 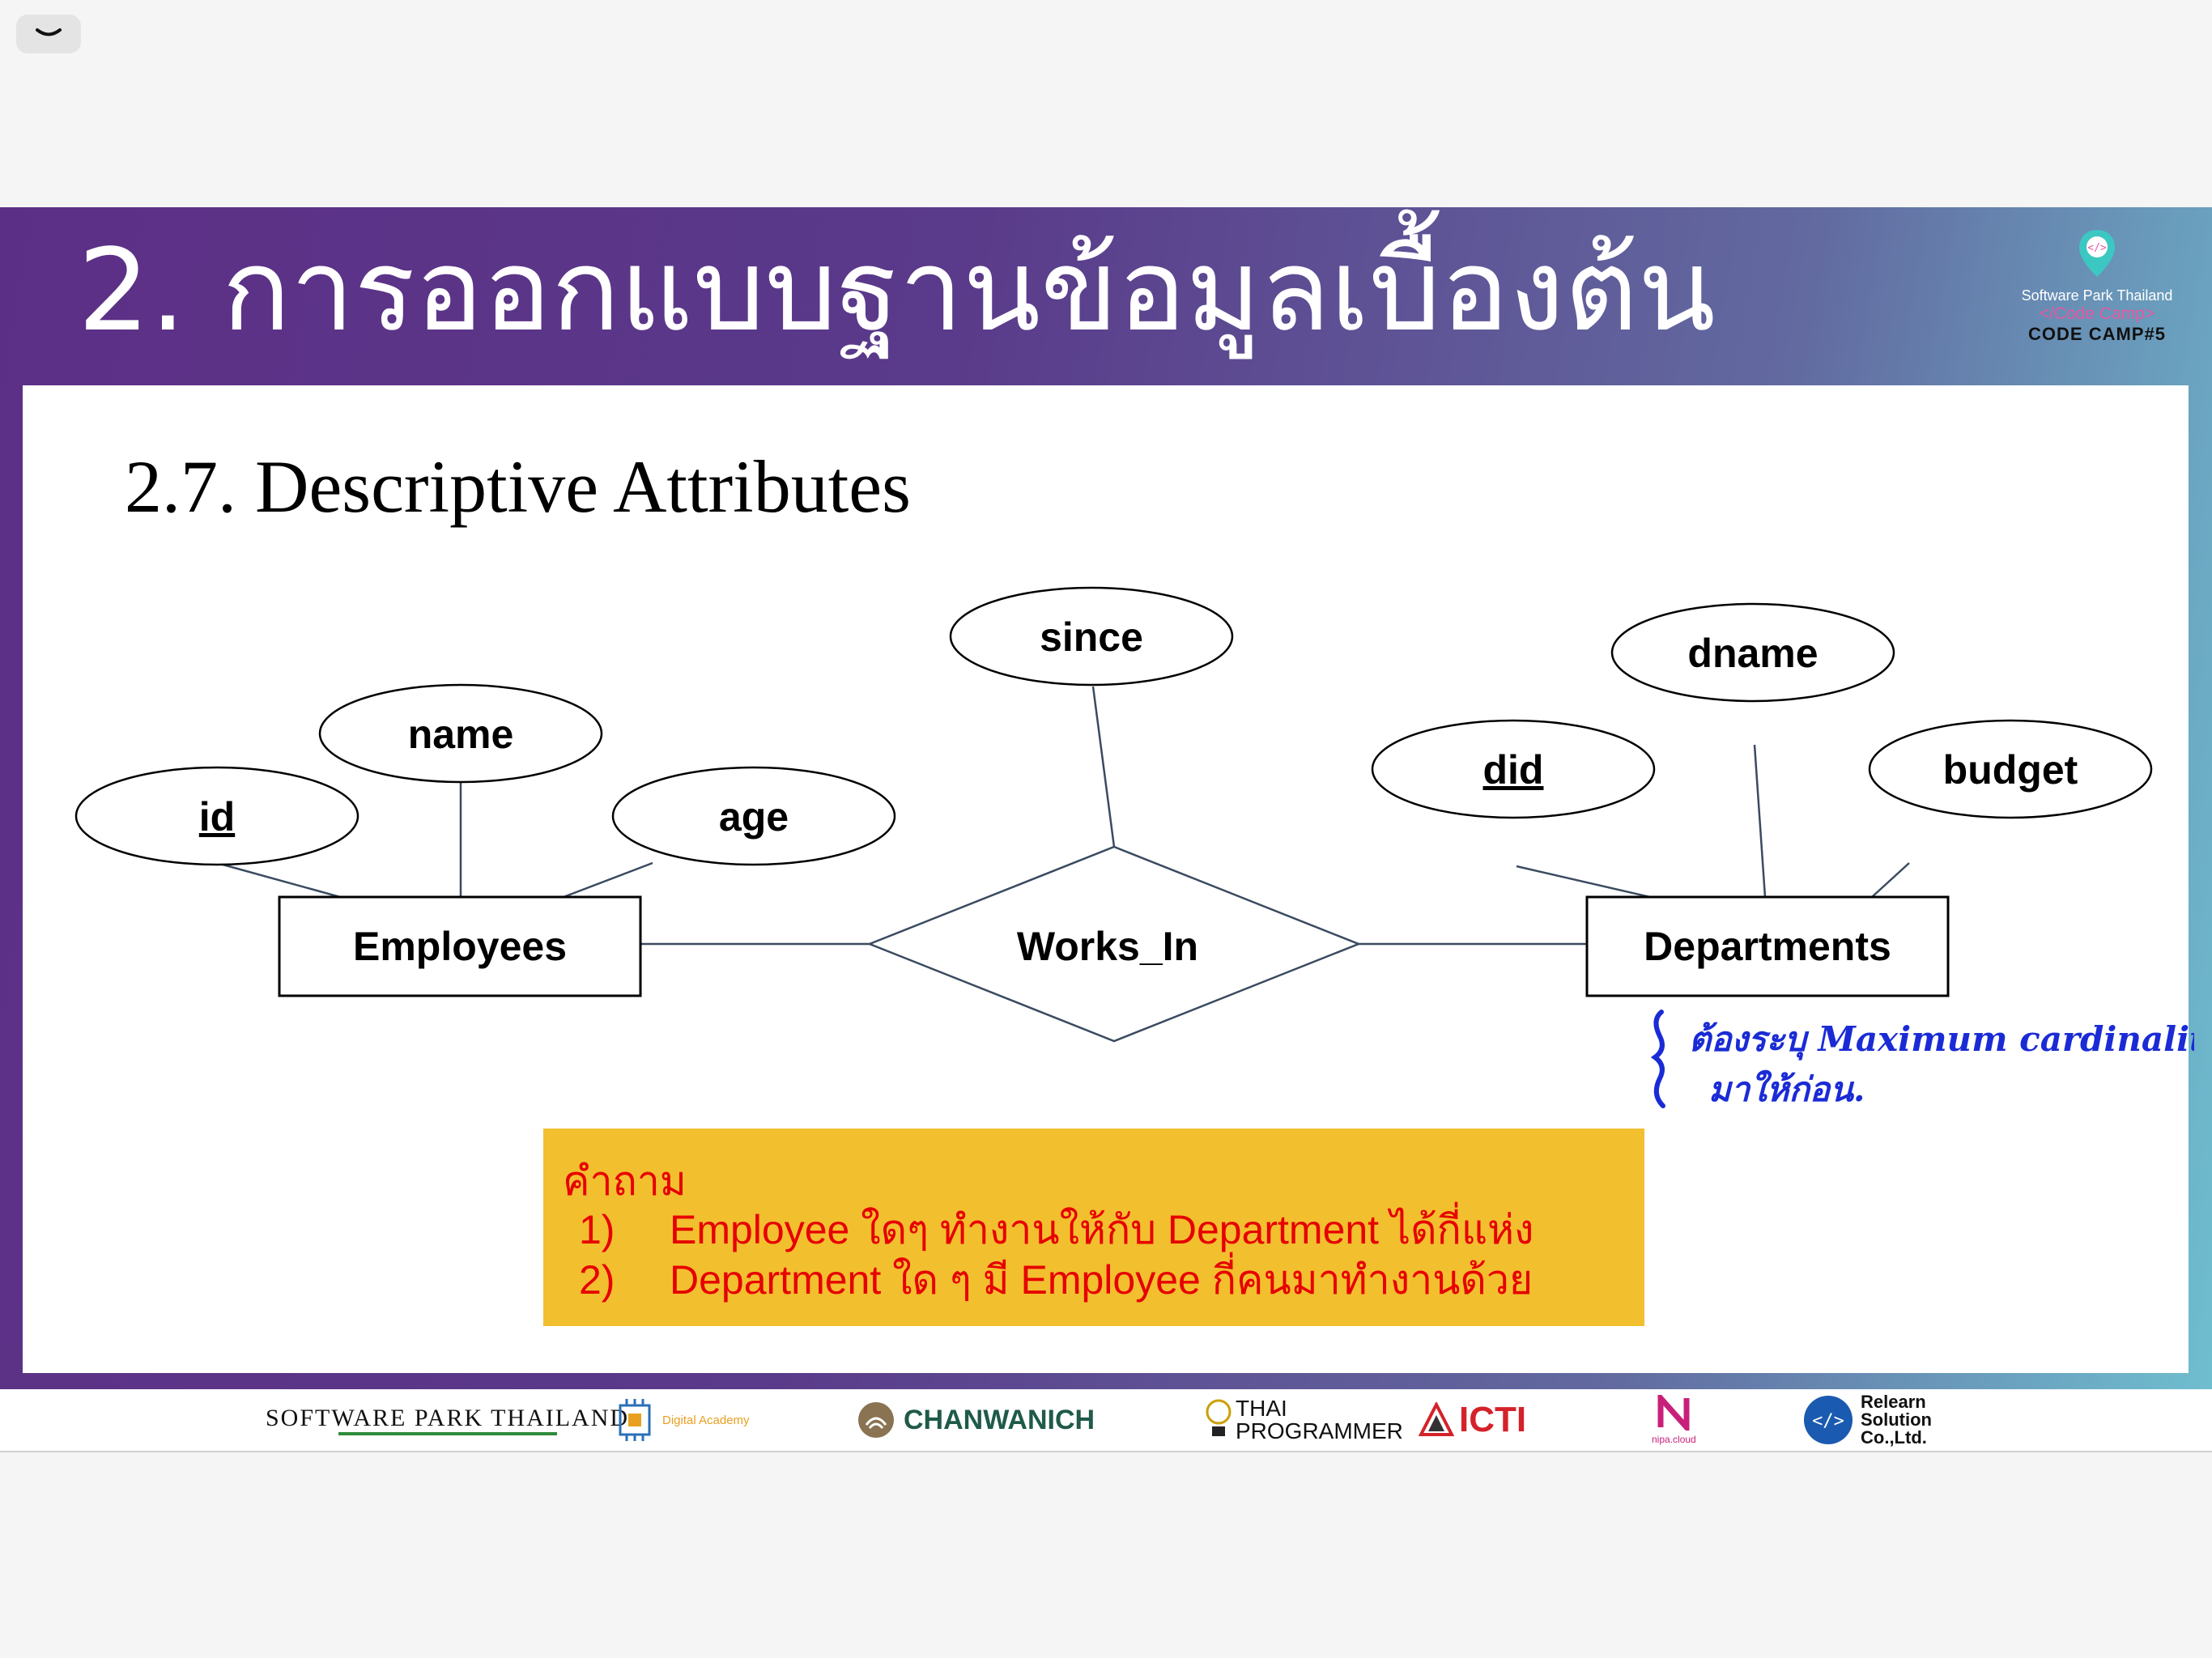 I want to click on attribute-budget-label: budget, so click(x=2011, y=770).